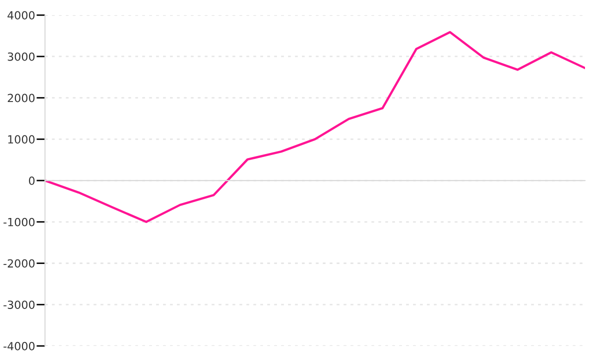 The width and height of the screenshot is (600, 360). What do you see at coordinates (19, 304) in the screenshot?
I see `y-tick-label: -3000` at bounding box center [19, 304].